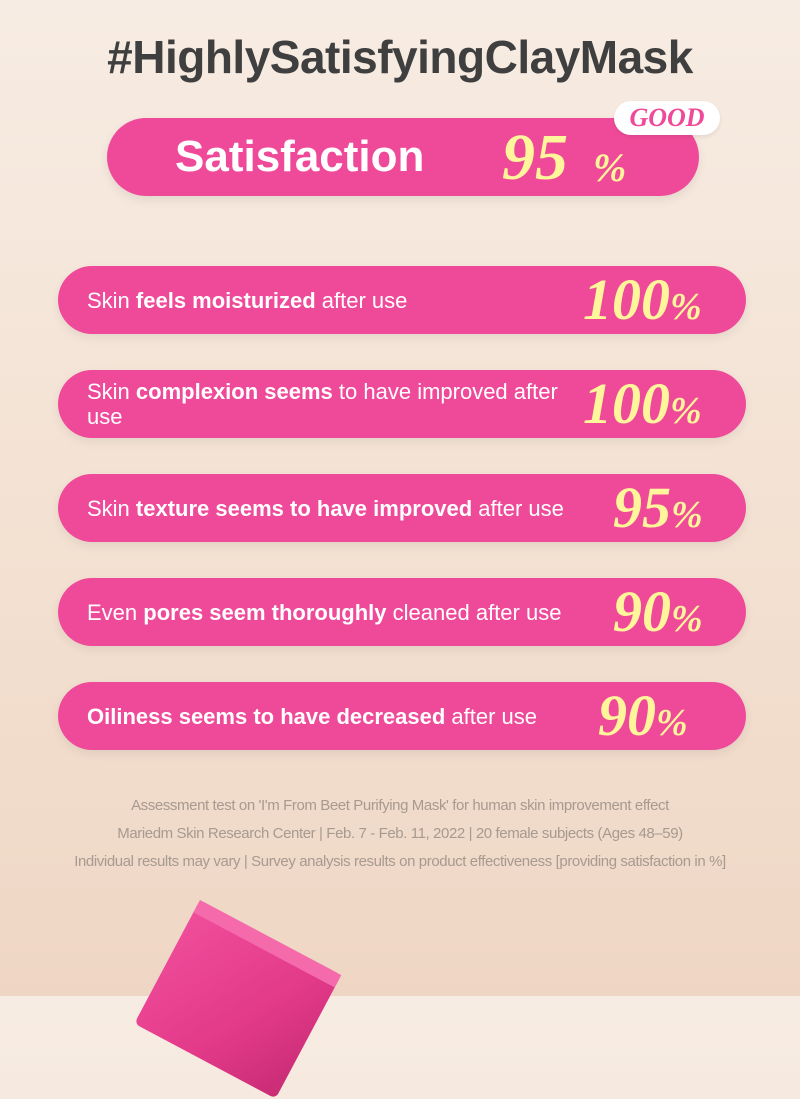 This screenshot has width=800, height=1099. I want to click on product-tube-image, so click(238, 999).